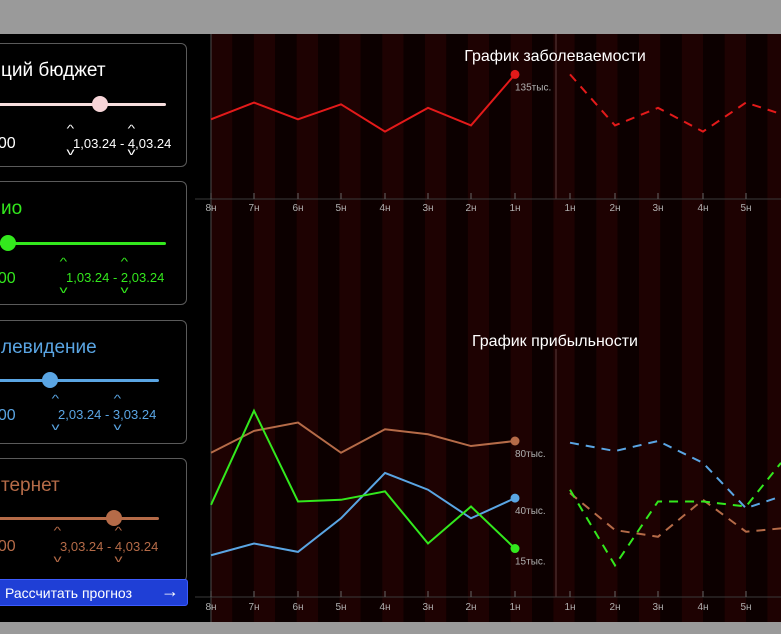 The height and width of the screenshot is (634, 781). Describe the element at coordinates (122, 143) in the screenshot. I see `date-range: 1,03.24 - 4,03.24` at that location.